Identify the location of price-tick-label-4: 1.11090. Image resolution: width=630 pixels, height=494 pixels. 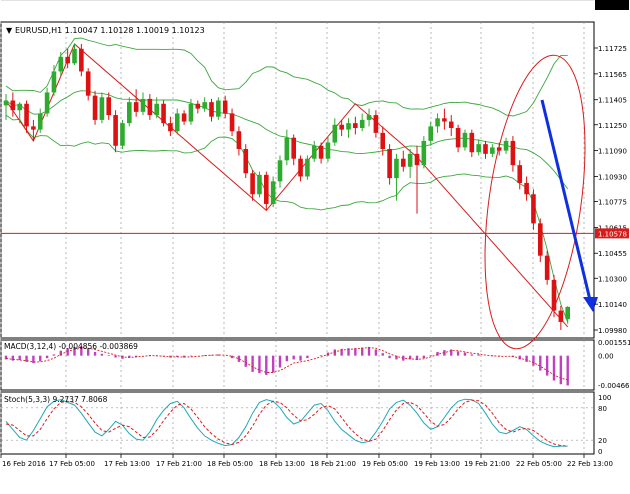
(612, 152).